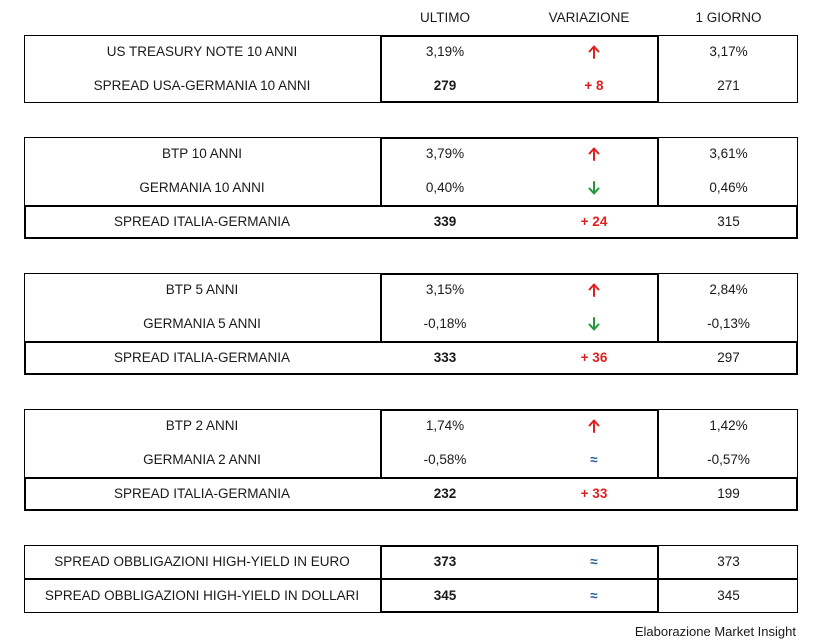 Image resolution: width=818 pixels, height=643 pixels. Describe the element at coordinates (445, 221) in the screenshot. I see `last-value: 339` at that location.